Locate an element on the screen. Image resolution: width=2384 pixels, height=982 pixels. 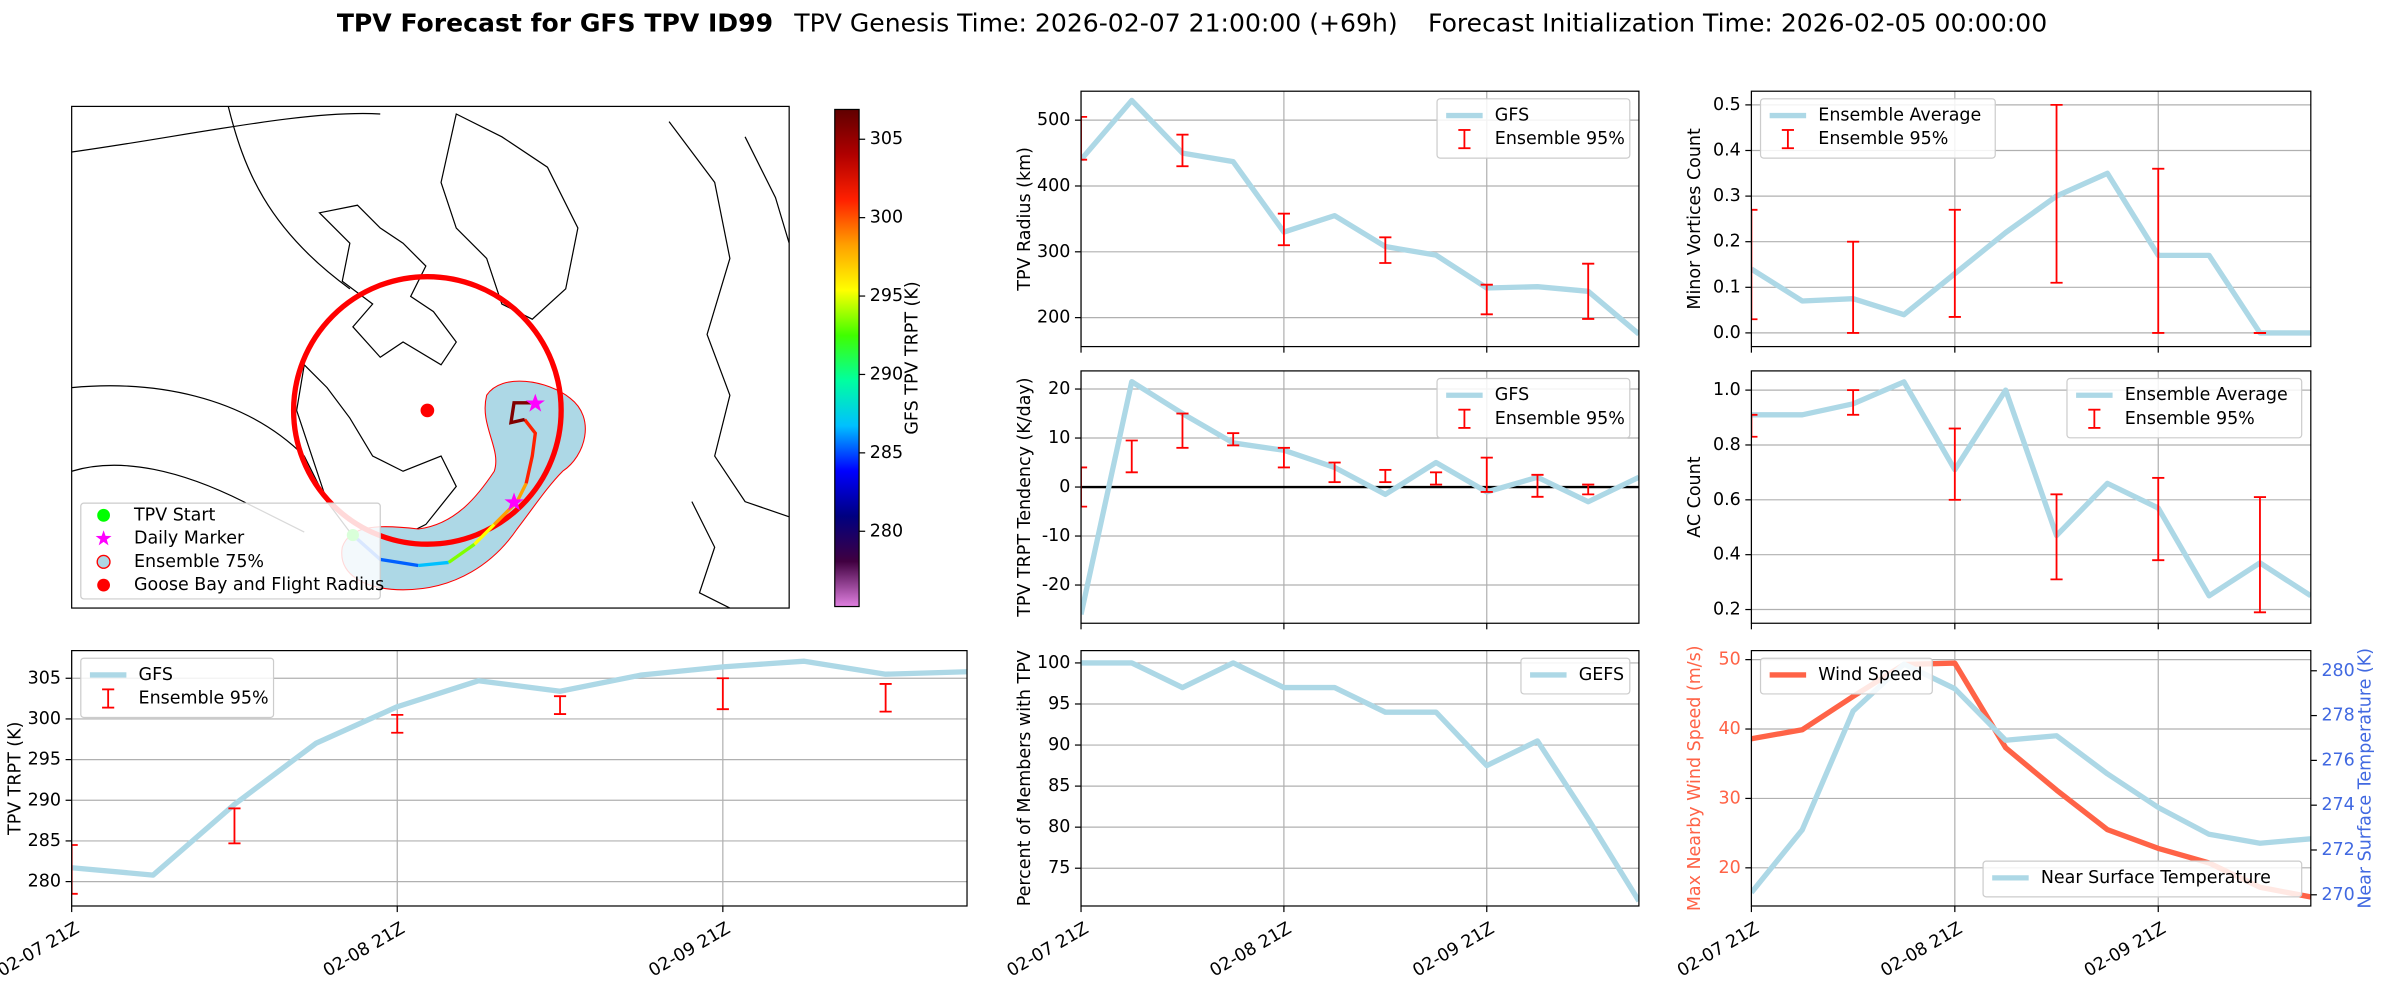
legend-label: GEFS is located at coordinates (1601, 675).